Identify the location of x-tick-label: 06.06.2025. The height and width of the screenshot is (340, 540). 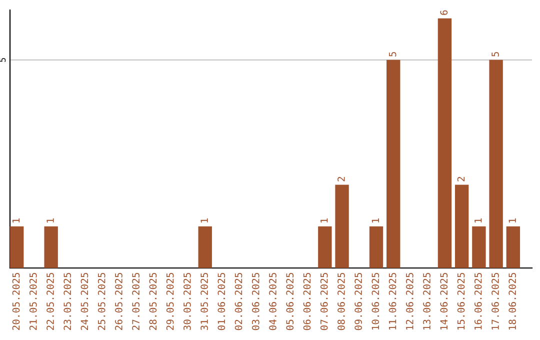
(307, 301).